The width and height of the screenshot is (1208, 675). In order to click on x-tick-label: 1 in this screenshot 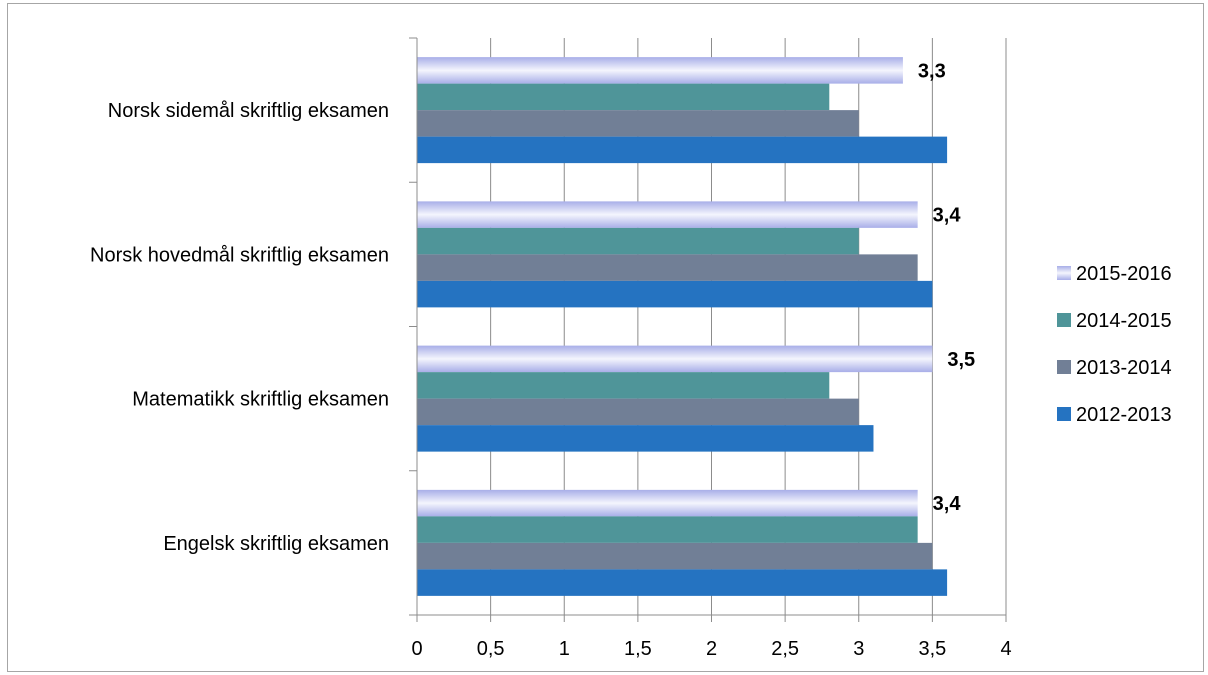, I will do `click(564, 649)`.